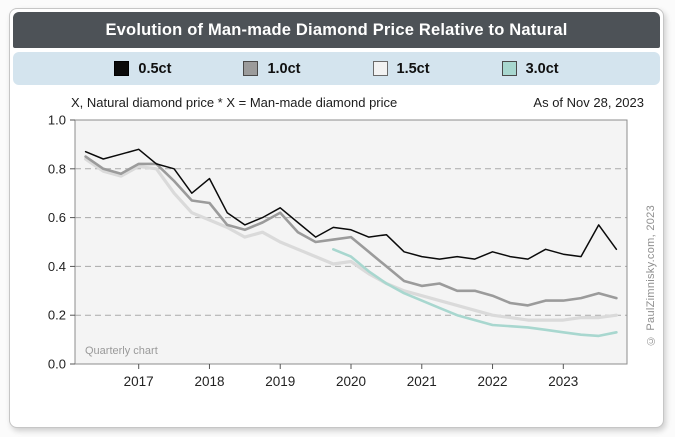 This screenshot has width=675, height=437. What do you see at coordinates (139, 381) in the screenshot?
I see `x-tick-label: 2017` at bounding box center [139, 381].